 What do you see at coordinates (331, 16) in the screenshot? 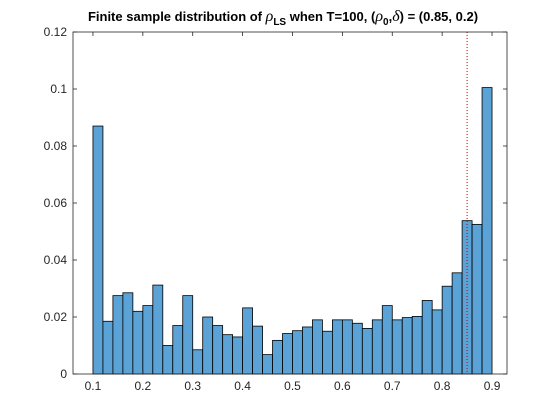
I see `title-middle: when T=100, (` at bounding box center [331, 16].